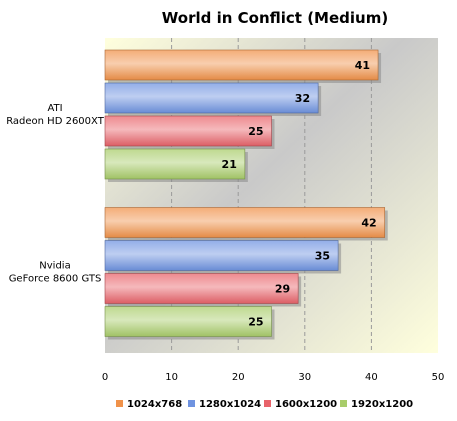 This screenshot has height=421, width=457. Describe the element at coordinates (282, 289) in the screenshot. I see `data-label: 29` at that location.